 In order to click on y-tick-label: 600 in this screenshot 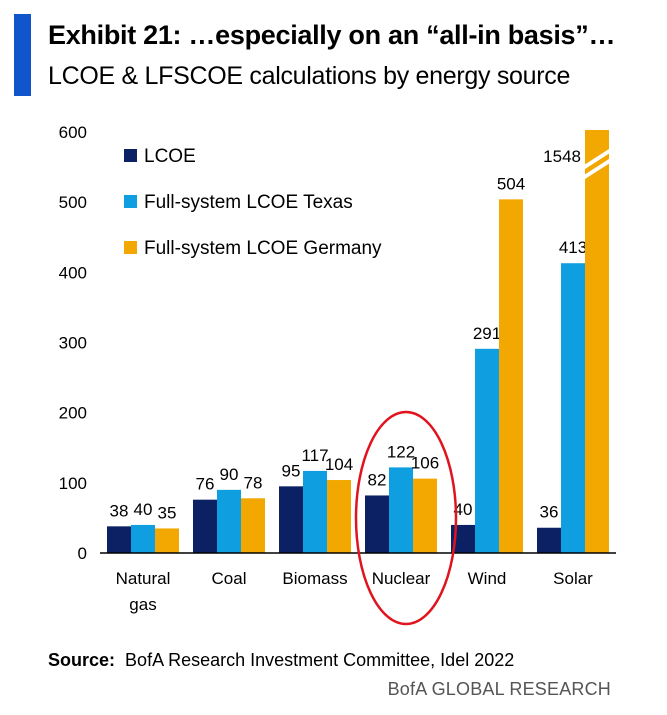, I will do `click(73, 132)`.